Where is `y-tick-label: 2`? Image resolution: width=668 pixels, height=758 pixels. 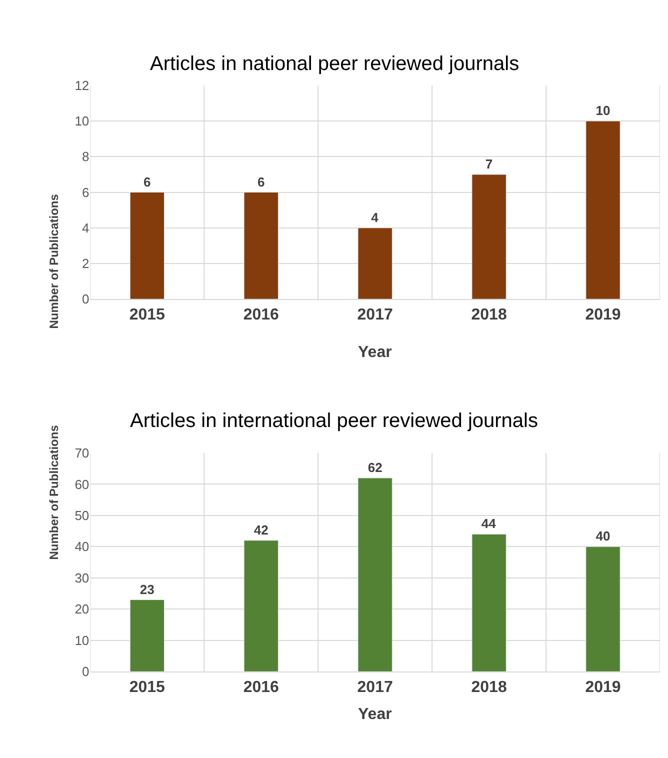 y-tick-label: 2 is located at coordinates (86, 264).